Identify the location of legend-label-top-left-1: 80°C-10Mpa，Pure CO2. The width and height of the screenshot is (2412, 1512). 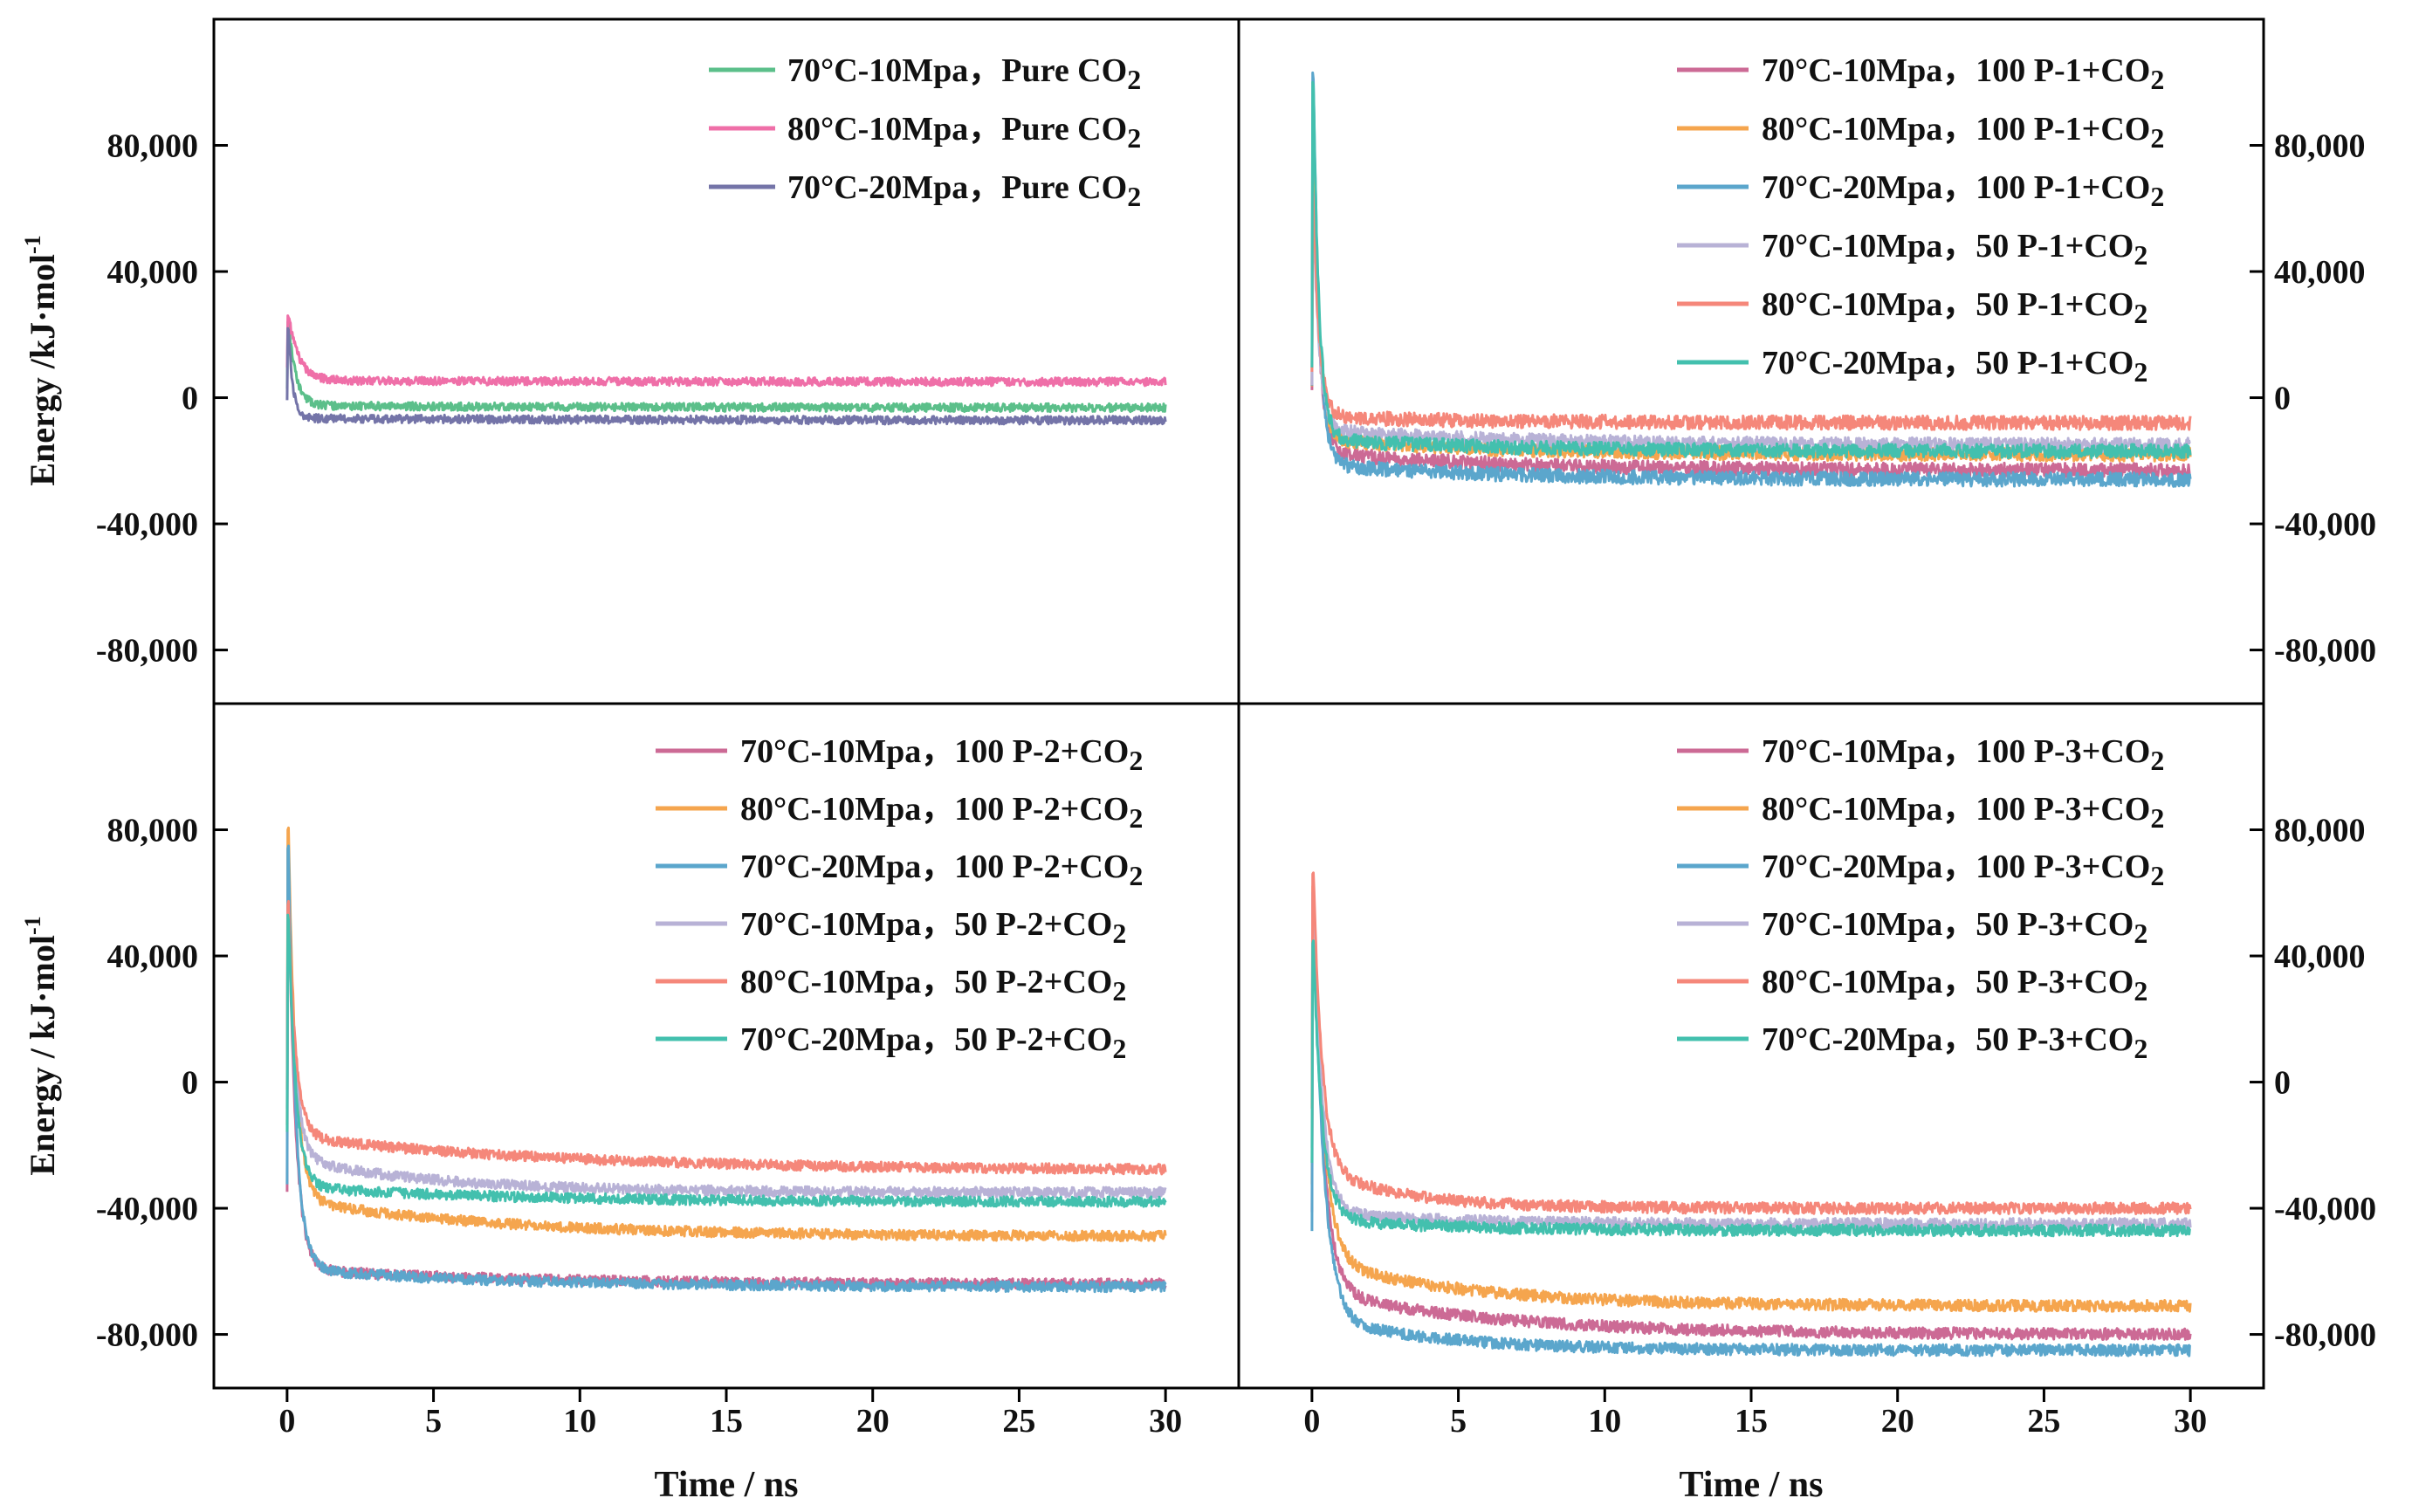
(964, 132).